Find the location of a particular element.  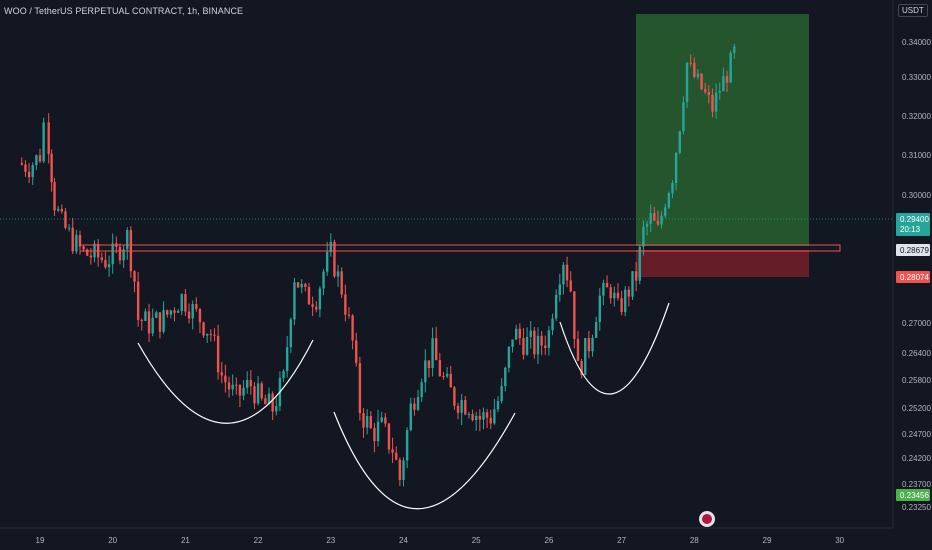

currency-badge: USDT is located at coordinates (913, 10).